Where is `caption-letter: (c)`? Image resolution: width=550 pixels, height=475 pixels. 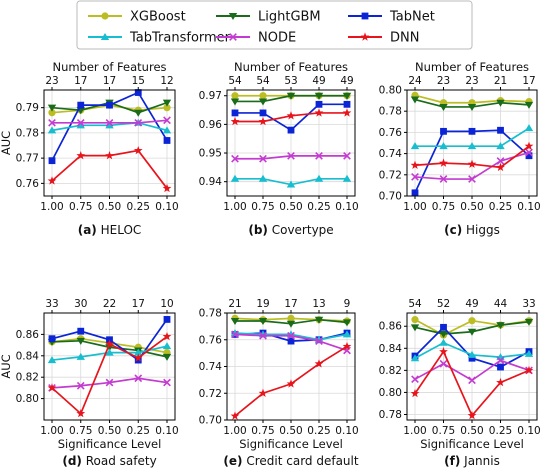 caption-letter: (c) is located at coordinates (453, 230).